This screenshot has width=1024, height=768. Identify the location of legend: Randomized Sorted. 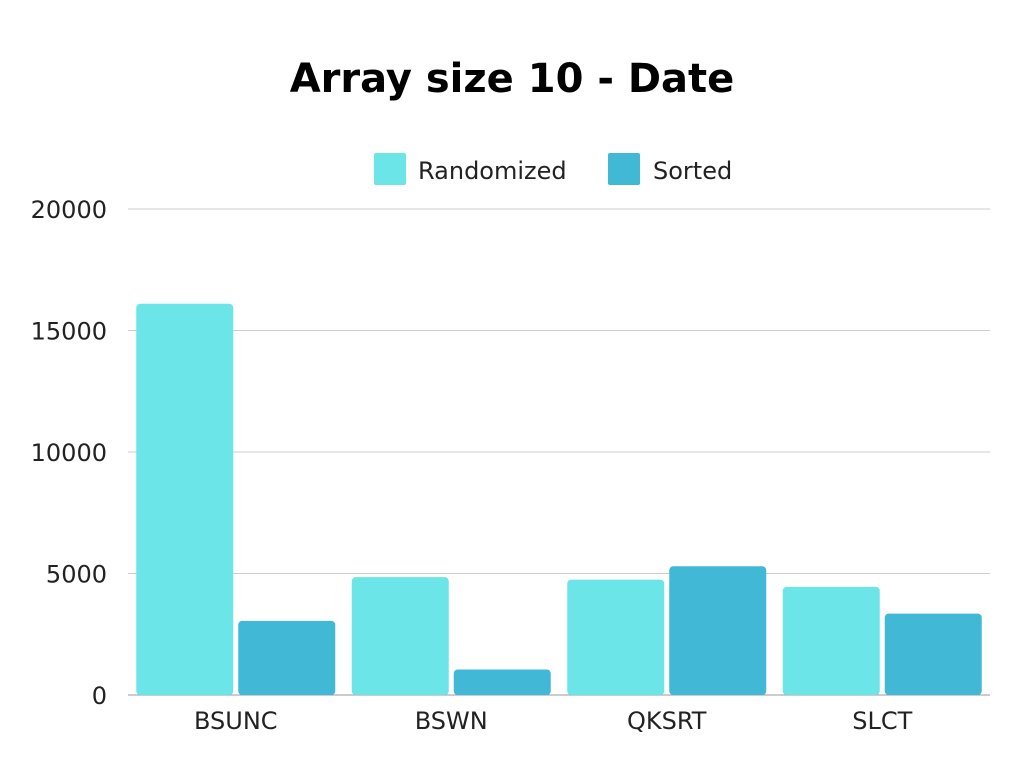
(553, 169).